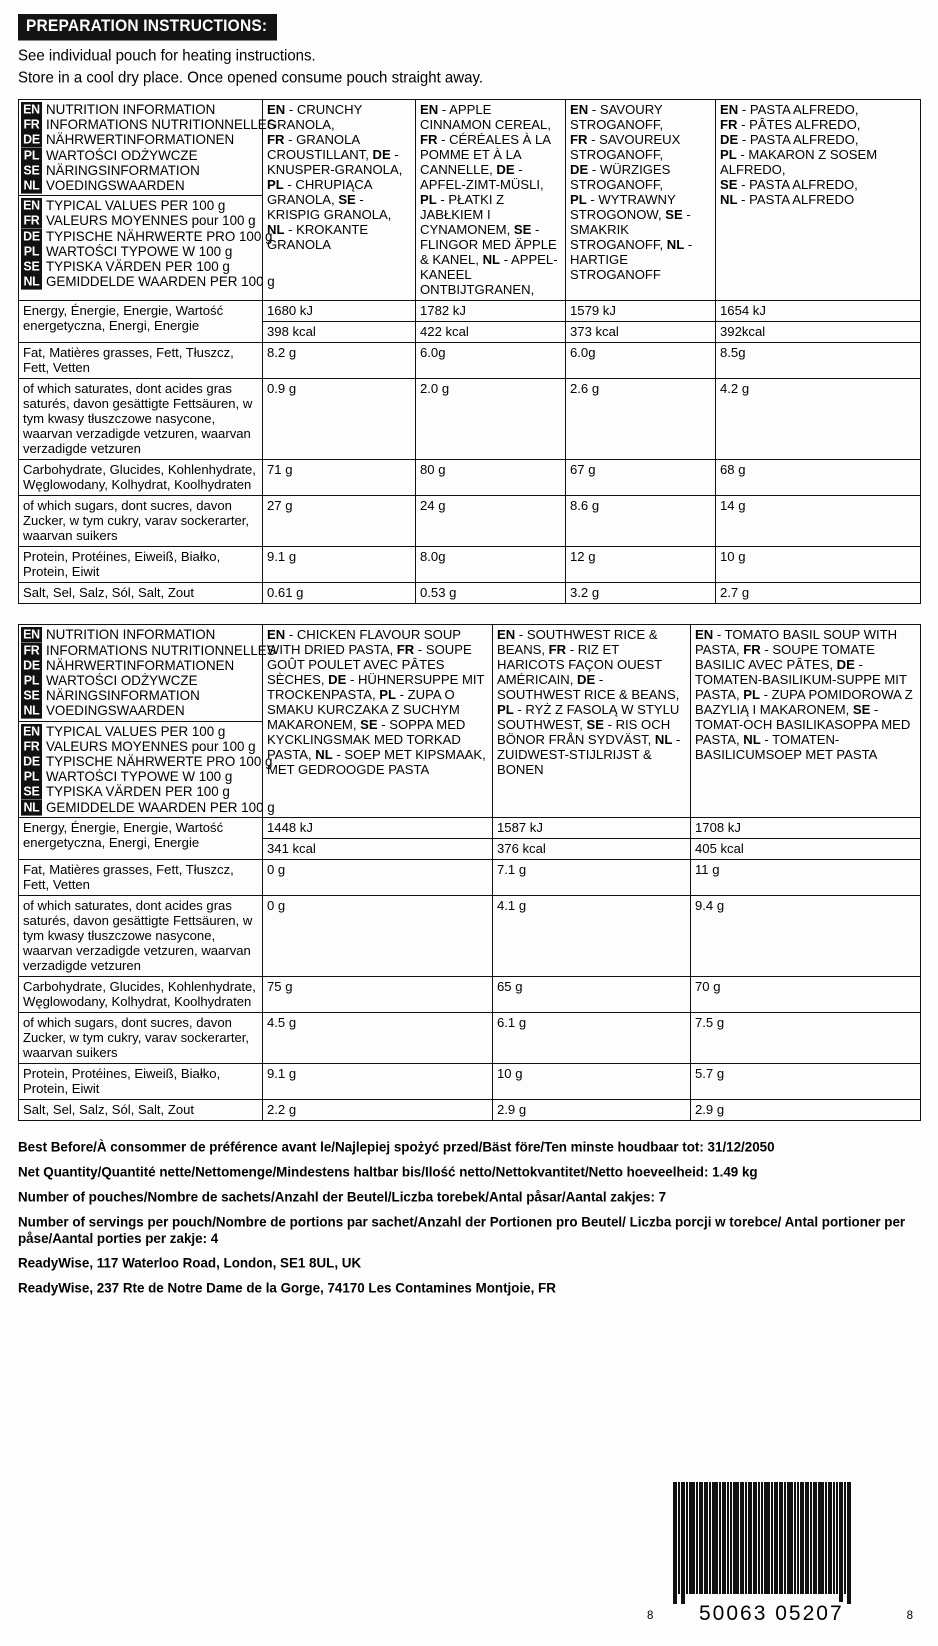  I want to click on salt-value-pasta-alfredo: 2.7 g, so click(818, 593).